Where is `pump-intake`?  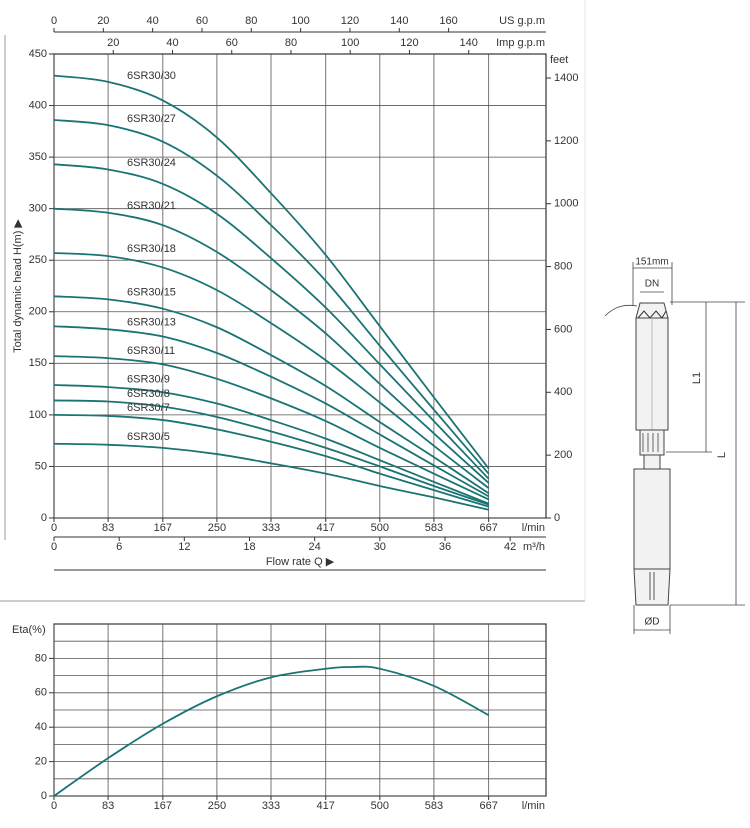 pump-intake is located at coordinates (652, 442).